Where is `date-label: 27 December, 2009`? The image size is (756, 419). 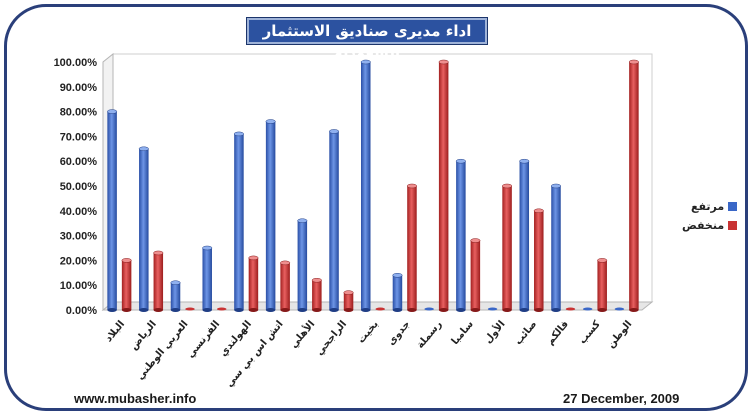 date-label: 27 December, 2009 is located at coordinates (621, 398).